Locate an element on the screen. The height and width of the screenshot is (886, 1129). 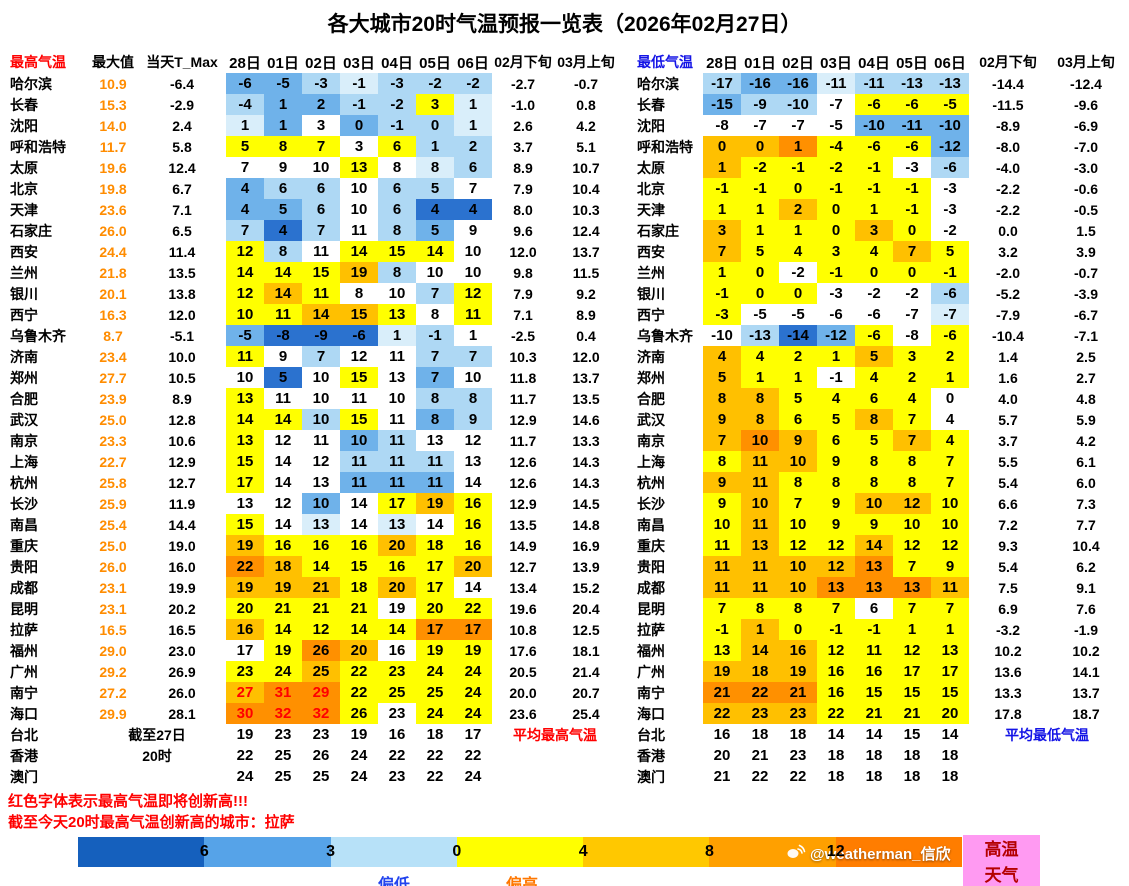
legend-boundary-label: 6 is located at coordinates (204, 851).